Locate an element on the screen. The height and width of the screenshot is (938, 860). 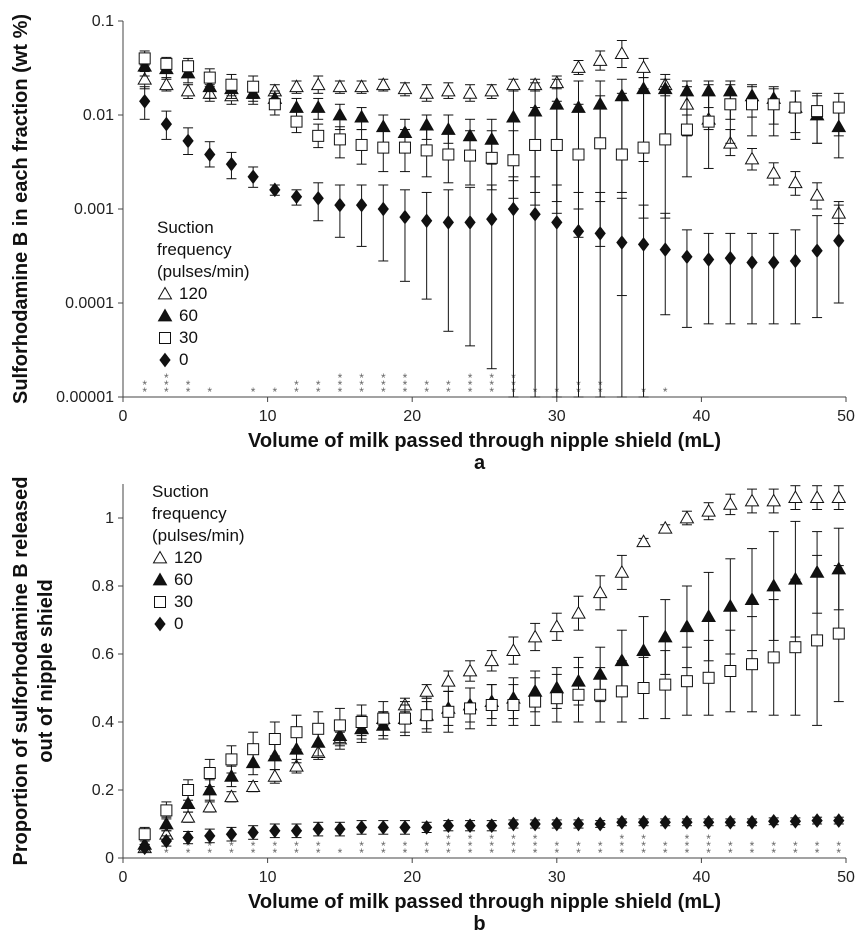
y-tick-label: 0.00001 is located at coordinates (85, 397).